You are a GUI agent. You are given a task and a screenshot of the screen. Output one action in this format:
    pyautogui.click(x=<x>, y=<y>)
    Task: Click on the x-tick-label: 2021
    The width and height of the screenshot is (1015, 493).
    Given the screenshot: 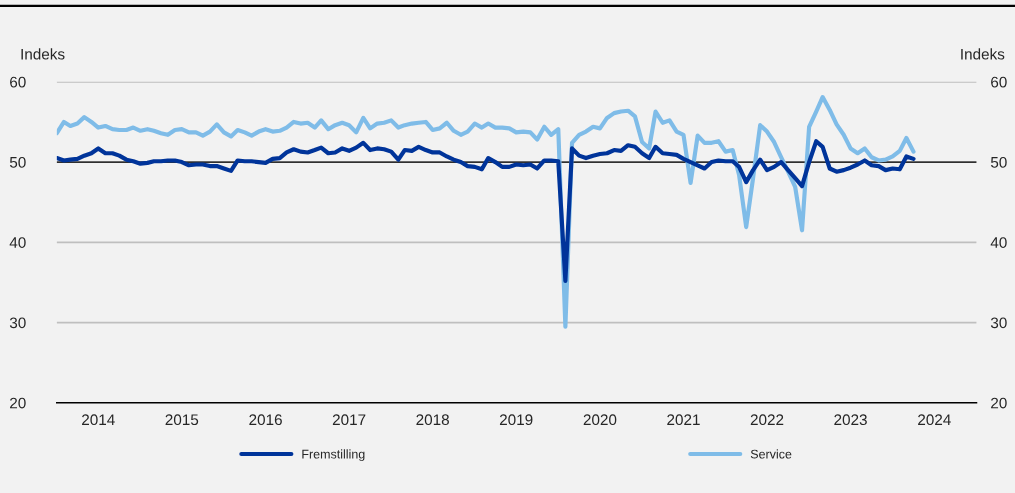 What is the action you would take?
    pyautogui.click(x=683, y=420)
    